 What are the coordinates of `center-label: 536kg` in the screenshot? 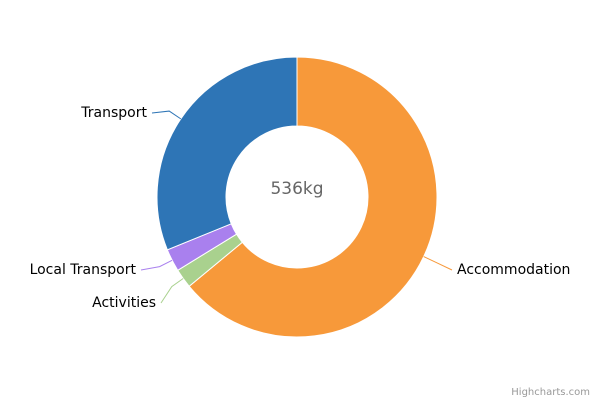 It's located at (296, 189).